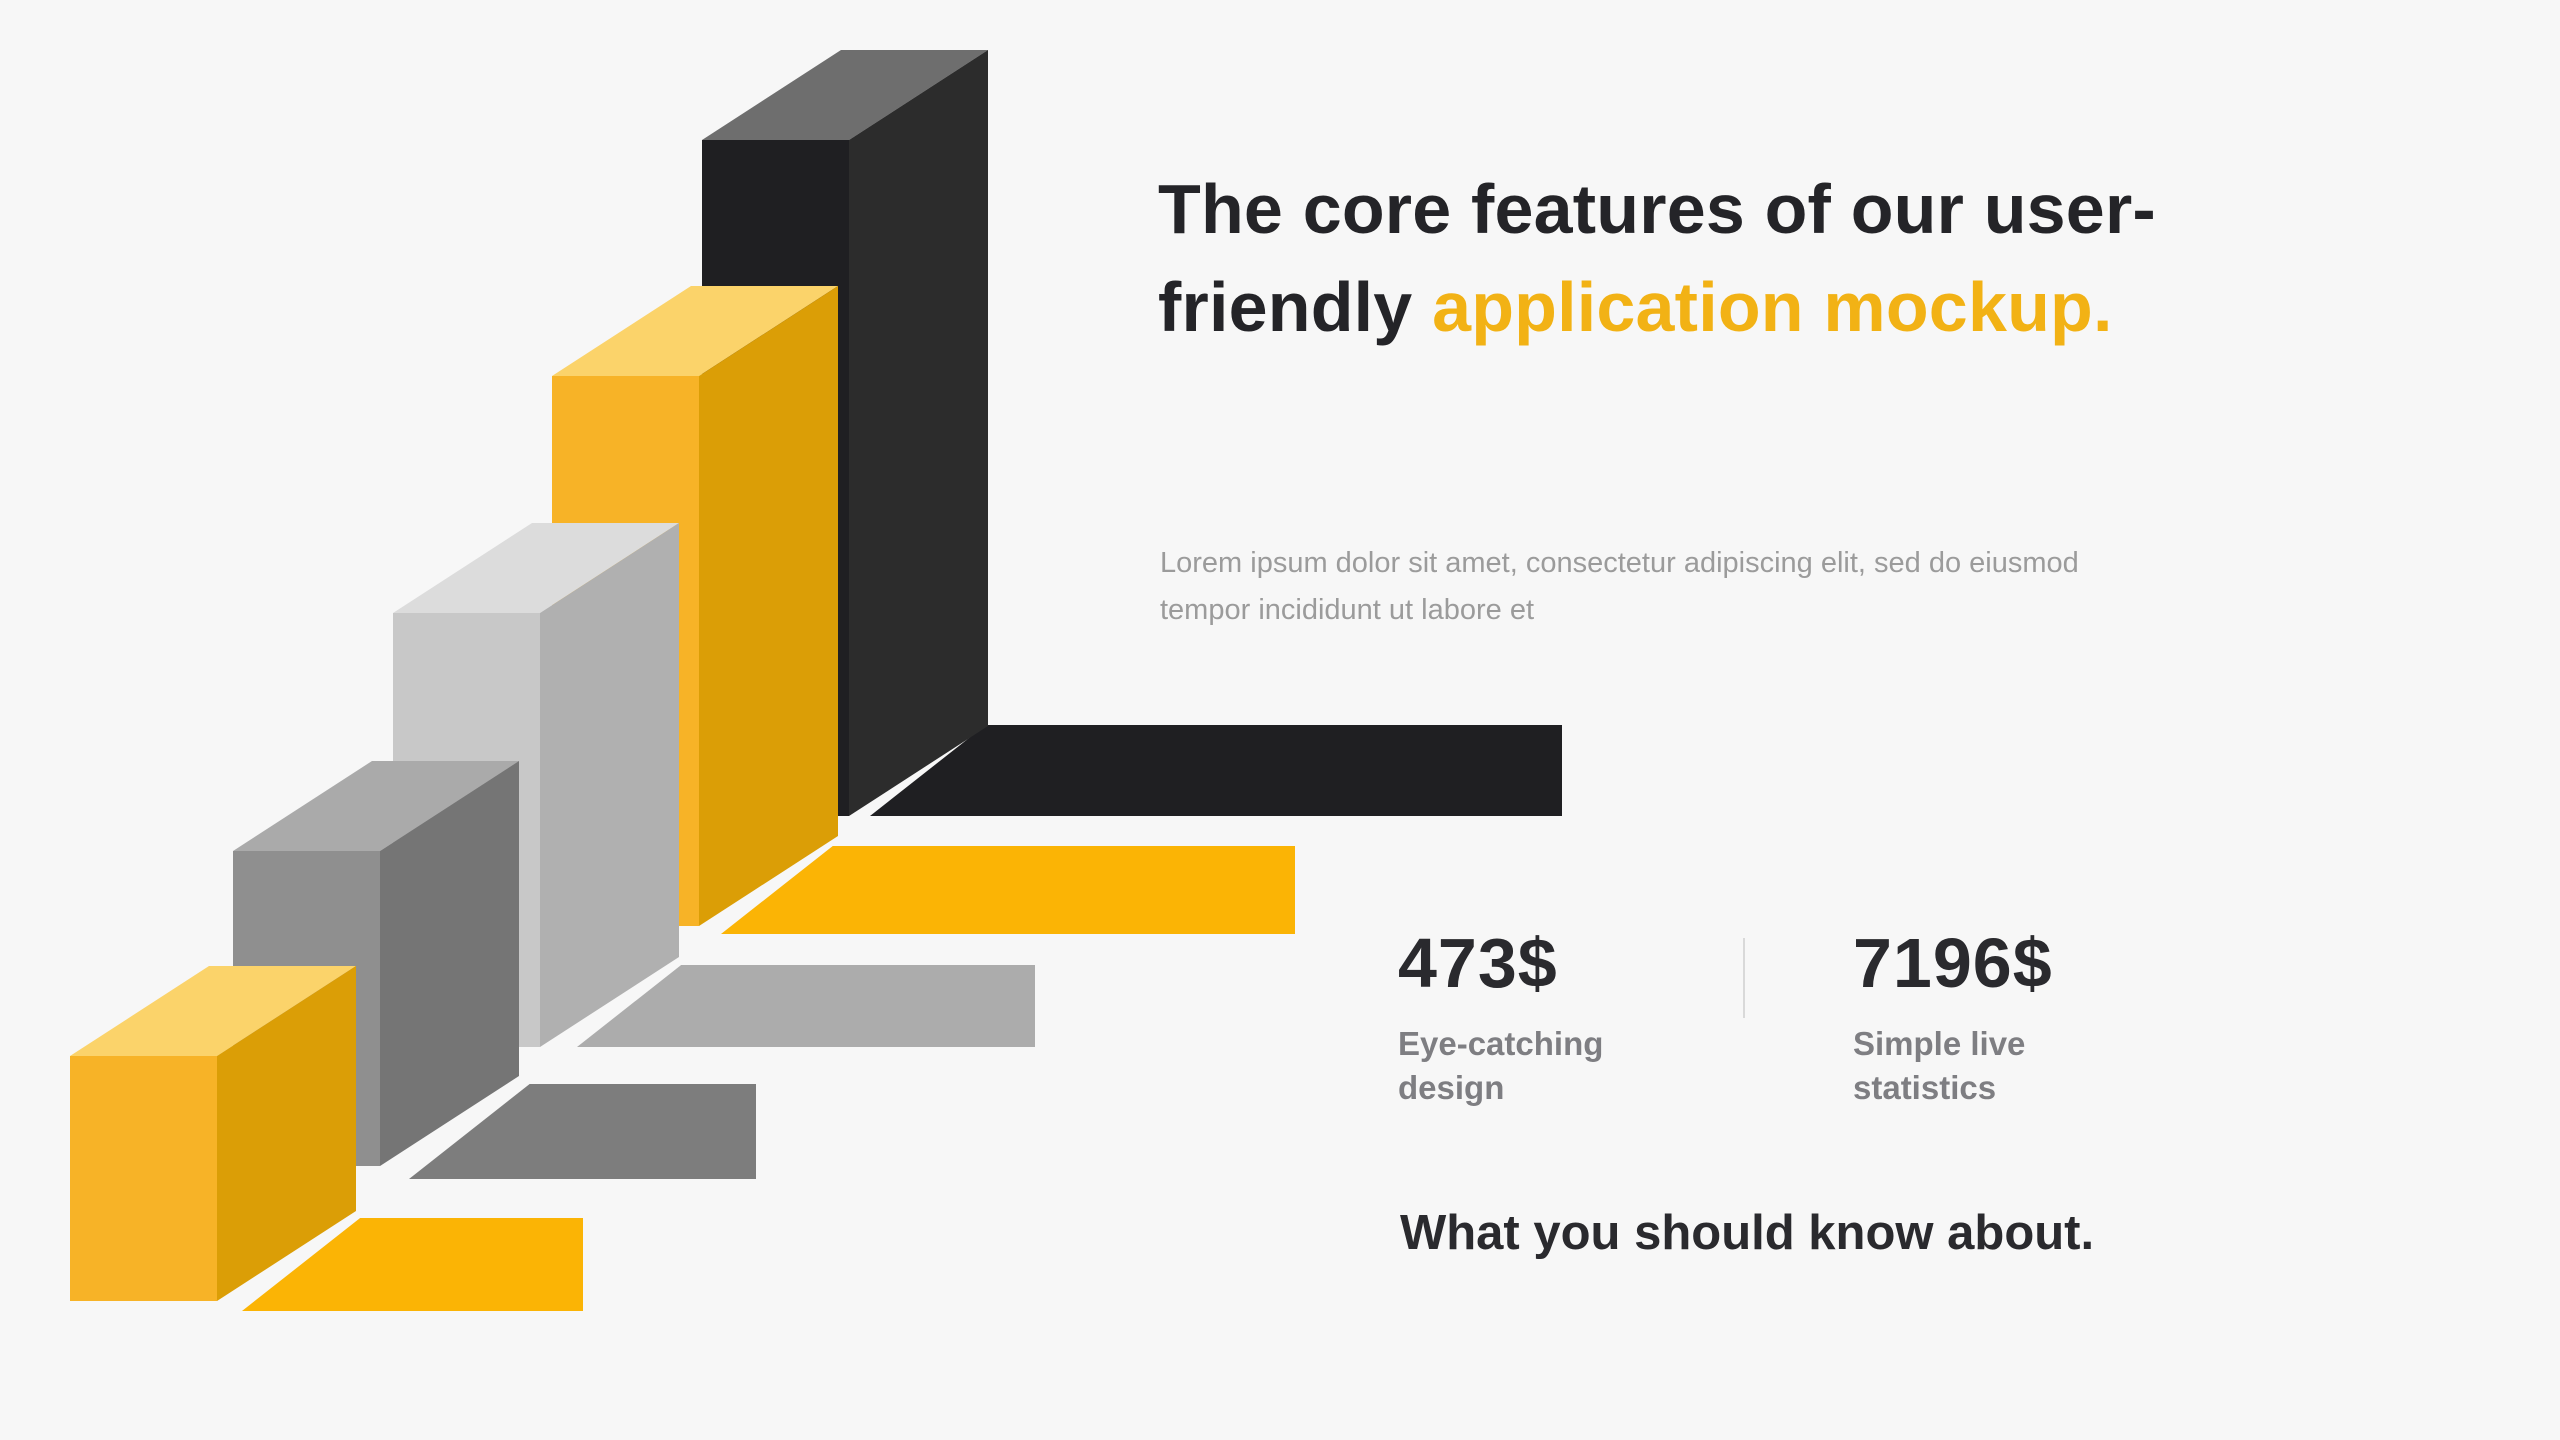 The height and width of the screenshot is (1440, 2560). I want to click on column-bar-4-side-face, so click(768, 606).